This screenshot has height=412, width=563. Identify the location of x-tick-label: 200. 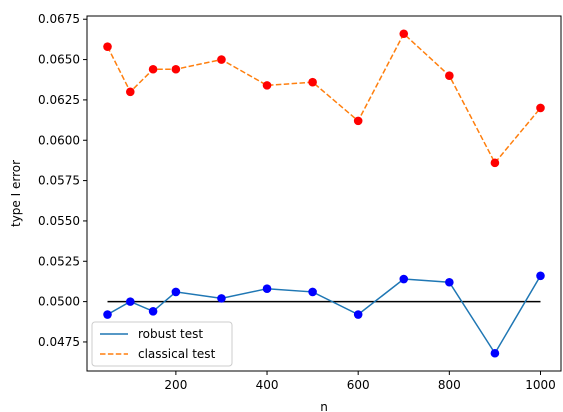
(175, 385).